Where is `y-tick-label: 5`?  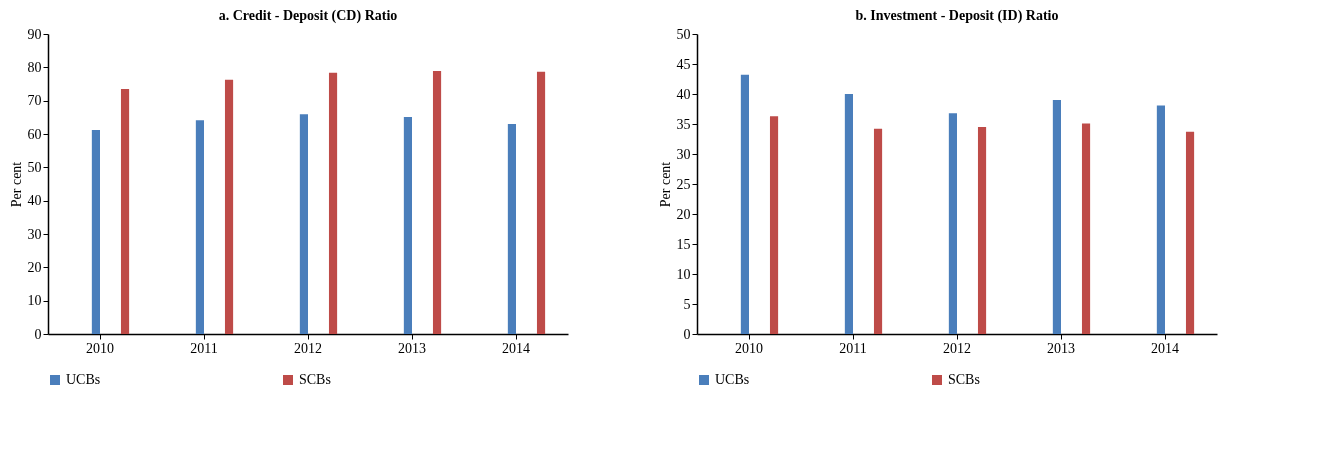
y-tick-label: 5 is located at coordinates (687, 304).